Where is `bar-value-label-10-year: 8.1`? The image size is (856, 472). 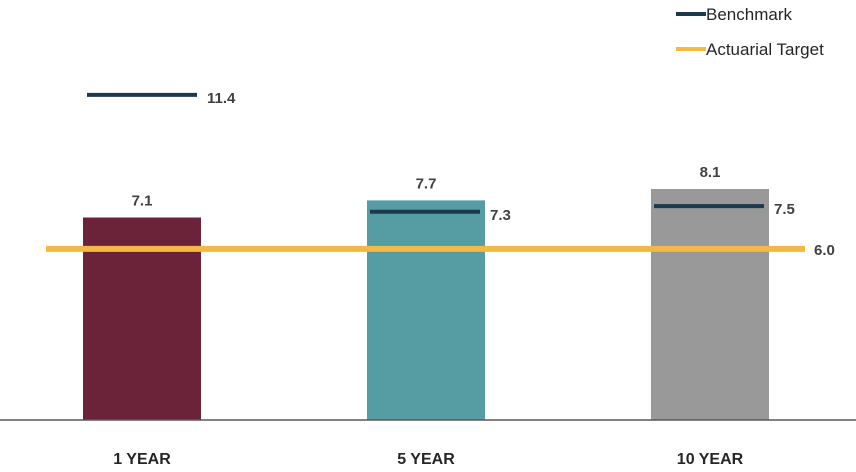
bar-value-label-10-year: 8.1 is located at coordinates (710, 172).